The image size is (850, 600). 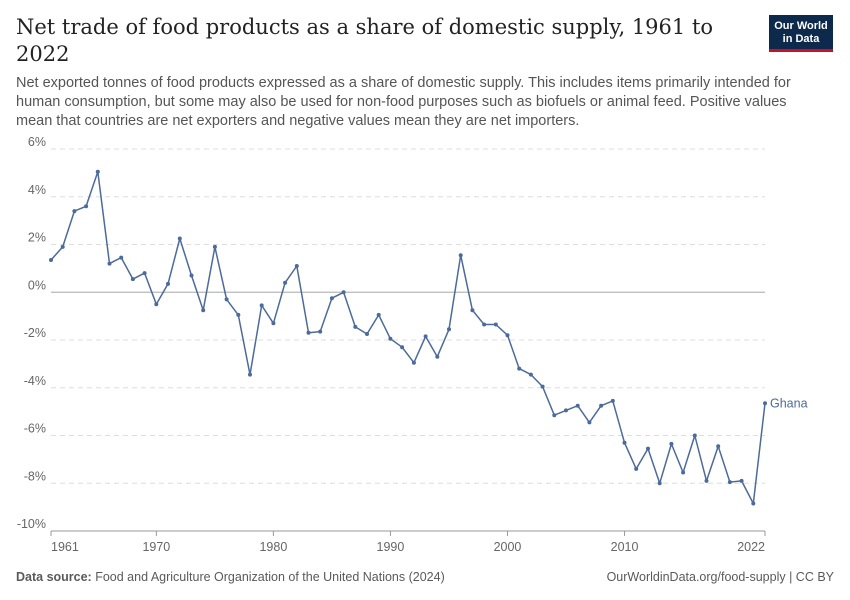 I want to click on x-tick-label: 2010, so click(x=625, y=547).